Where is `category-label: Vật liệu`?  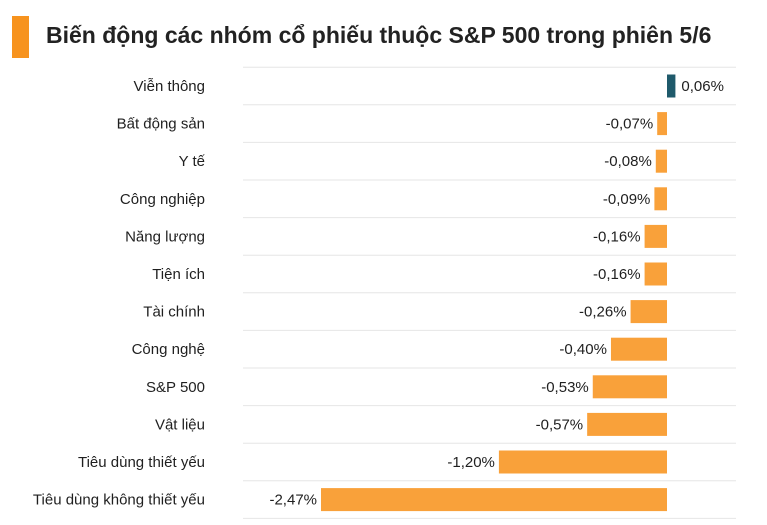
category-label: Vật liệu is located at coordinates (180, 424).